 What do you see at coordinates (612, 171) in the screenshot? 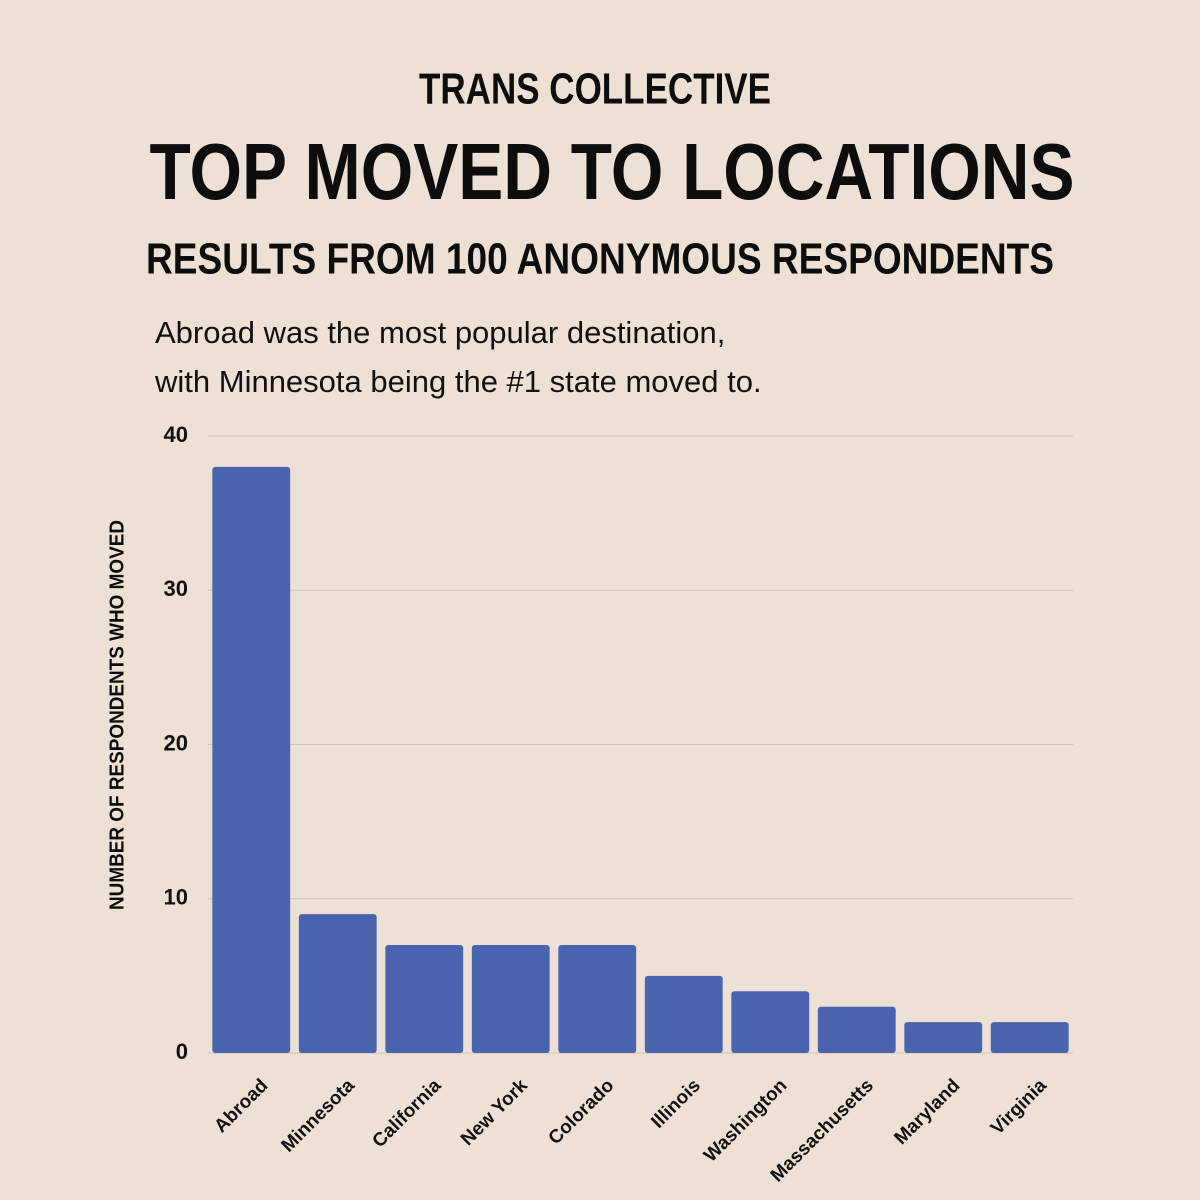
I see `chart-title: TOP MOVED TO LOCATIONS` at bounding box center [612, 171].